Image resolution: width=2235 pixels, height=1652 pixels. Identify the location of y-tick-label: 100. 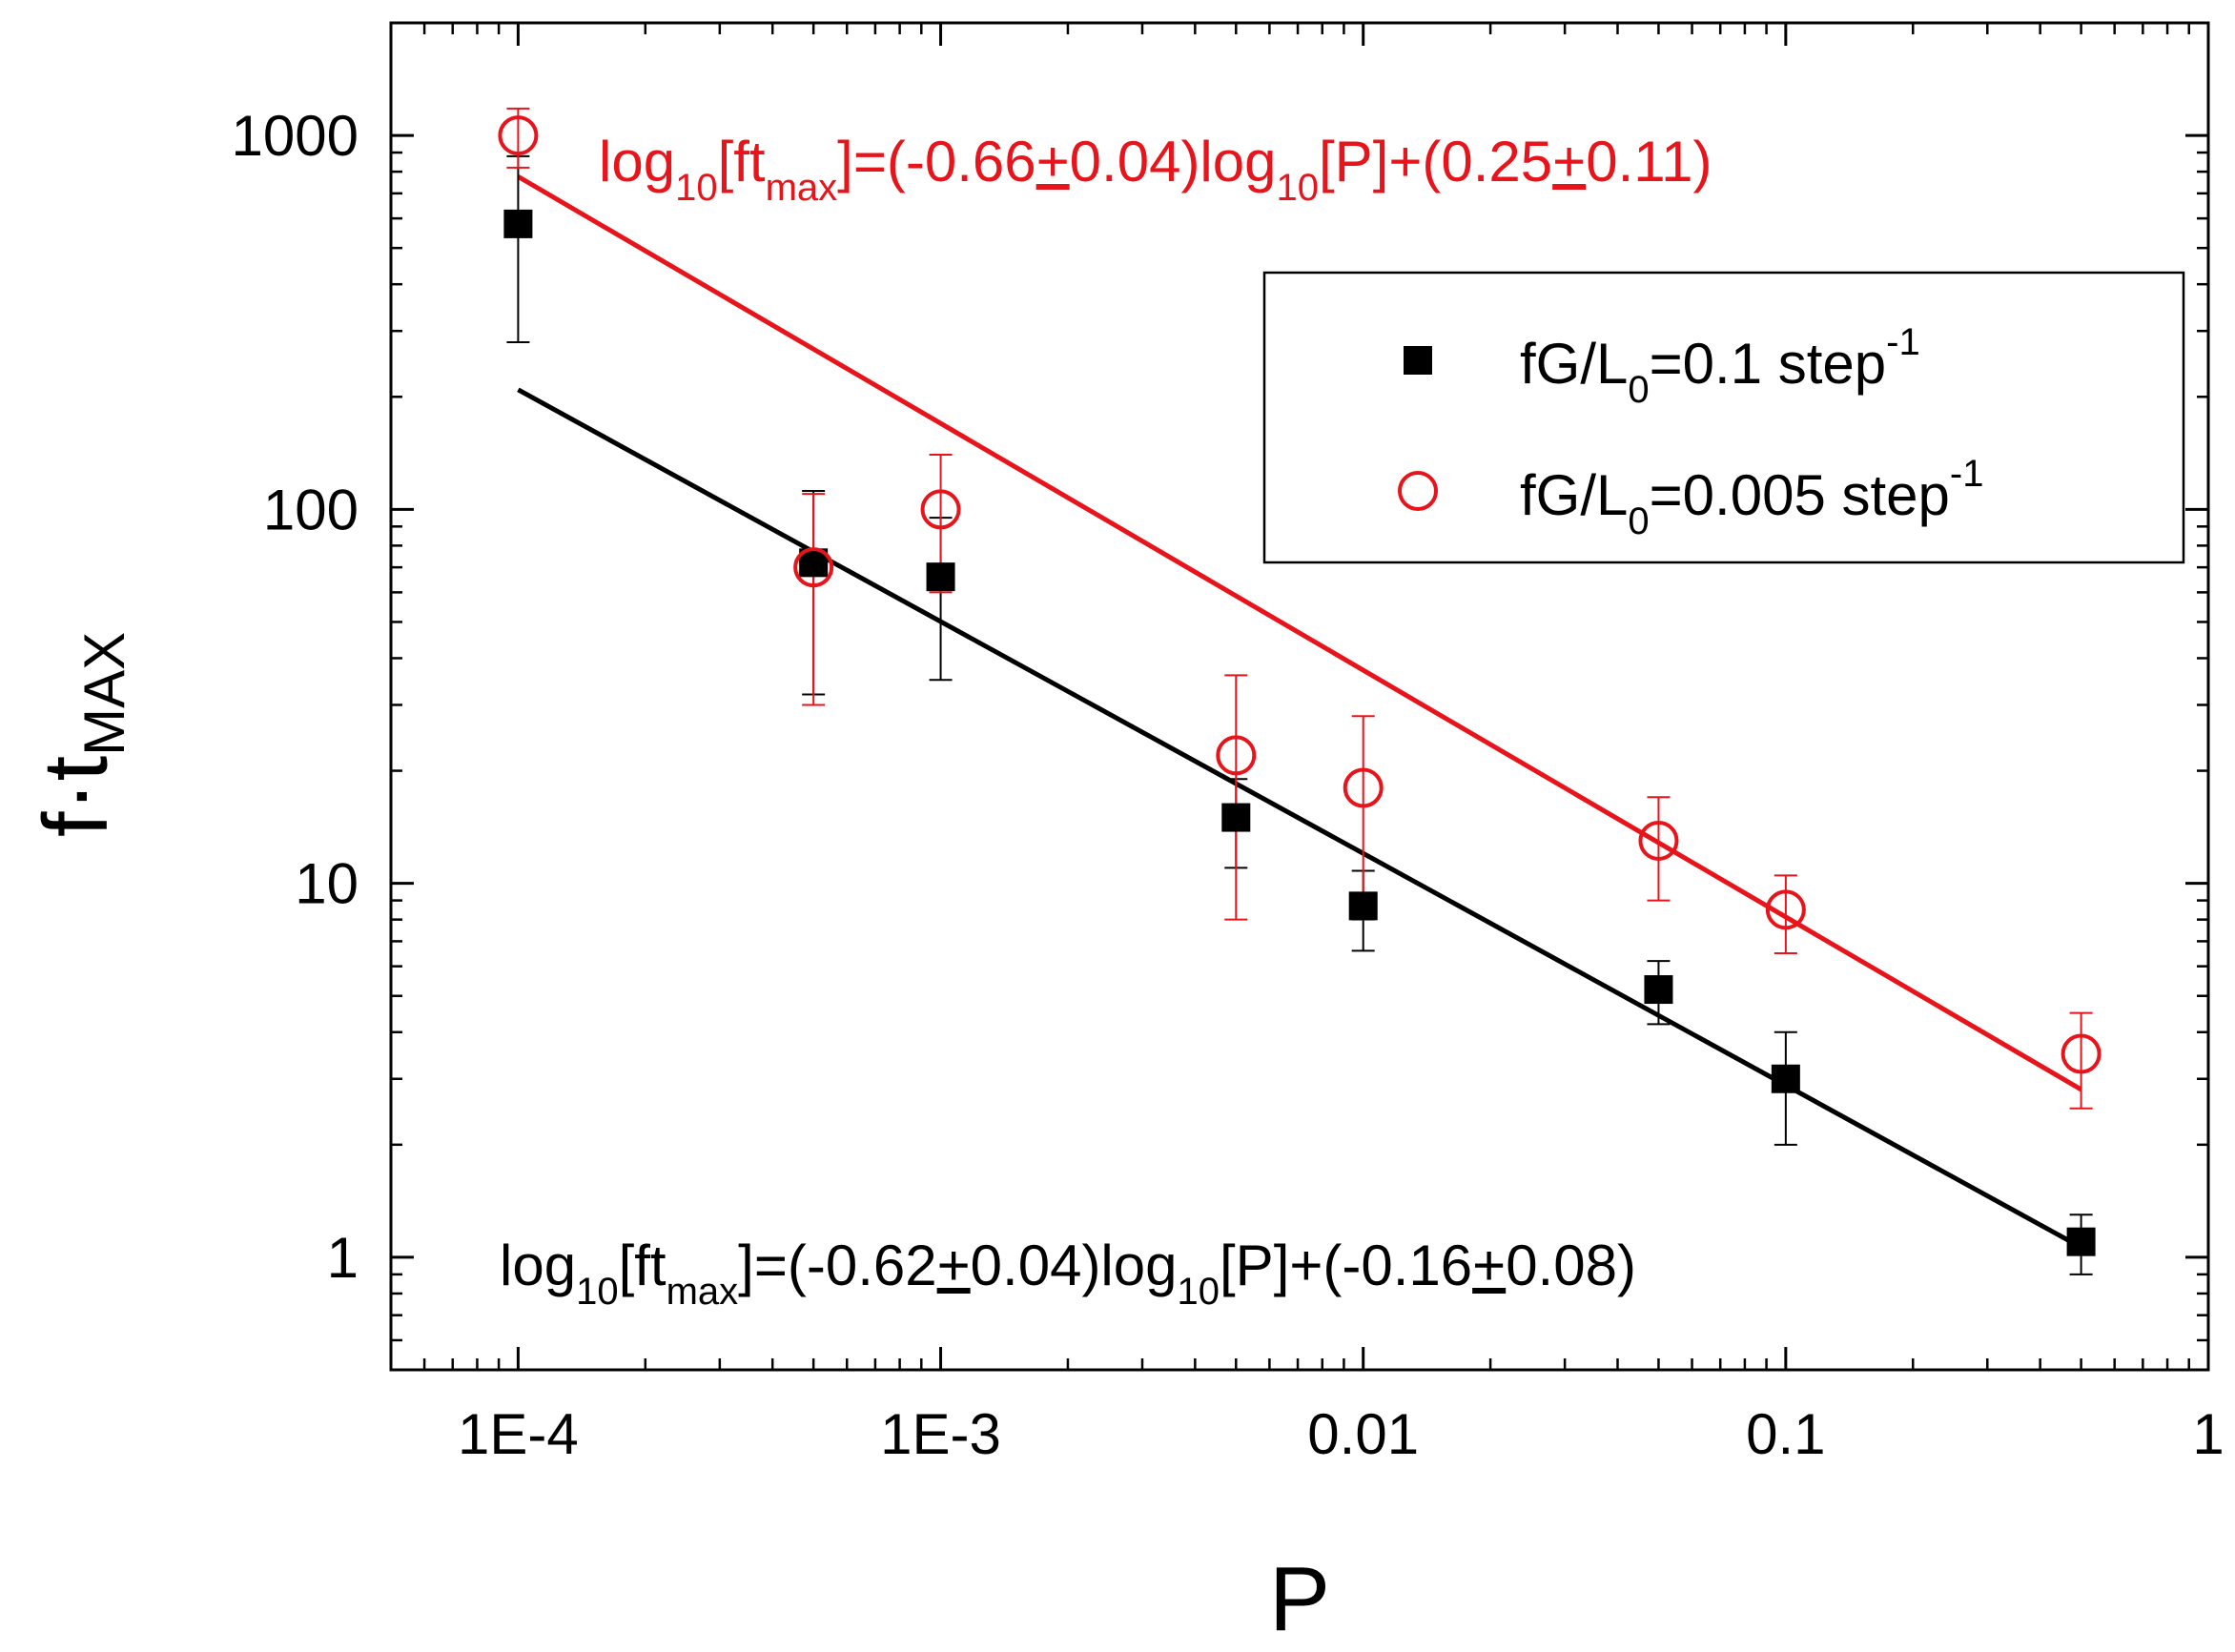
(311, 509).